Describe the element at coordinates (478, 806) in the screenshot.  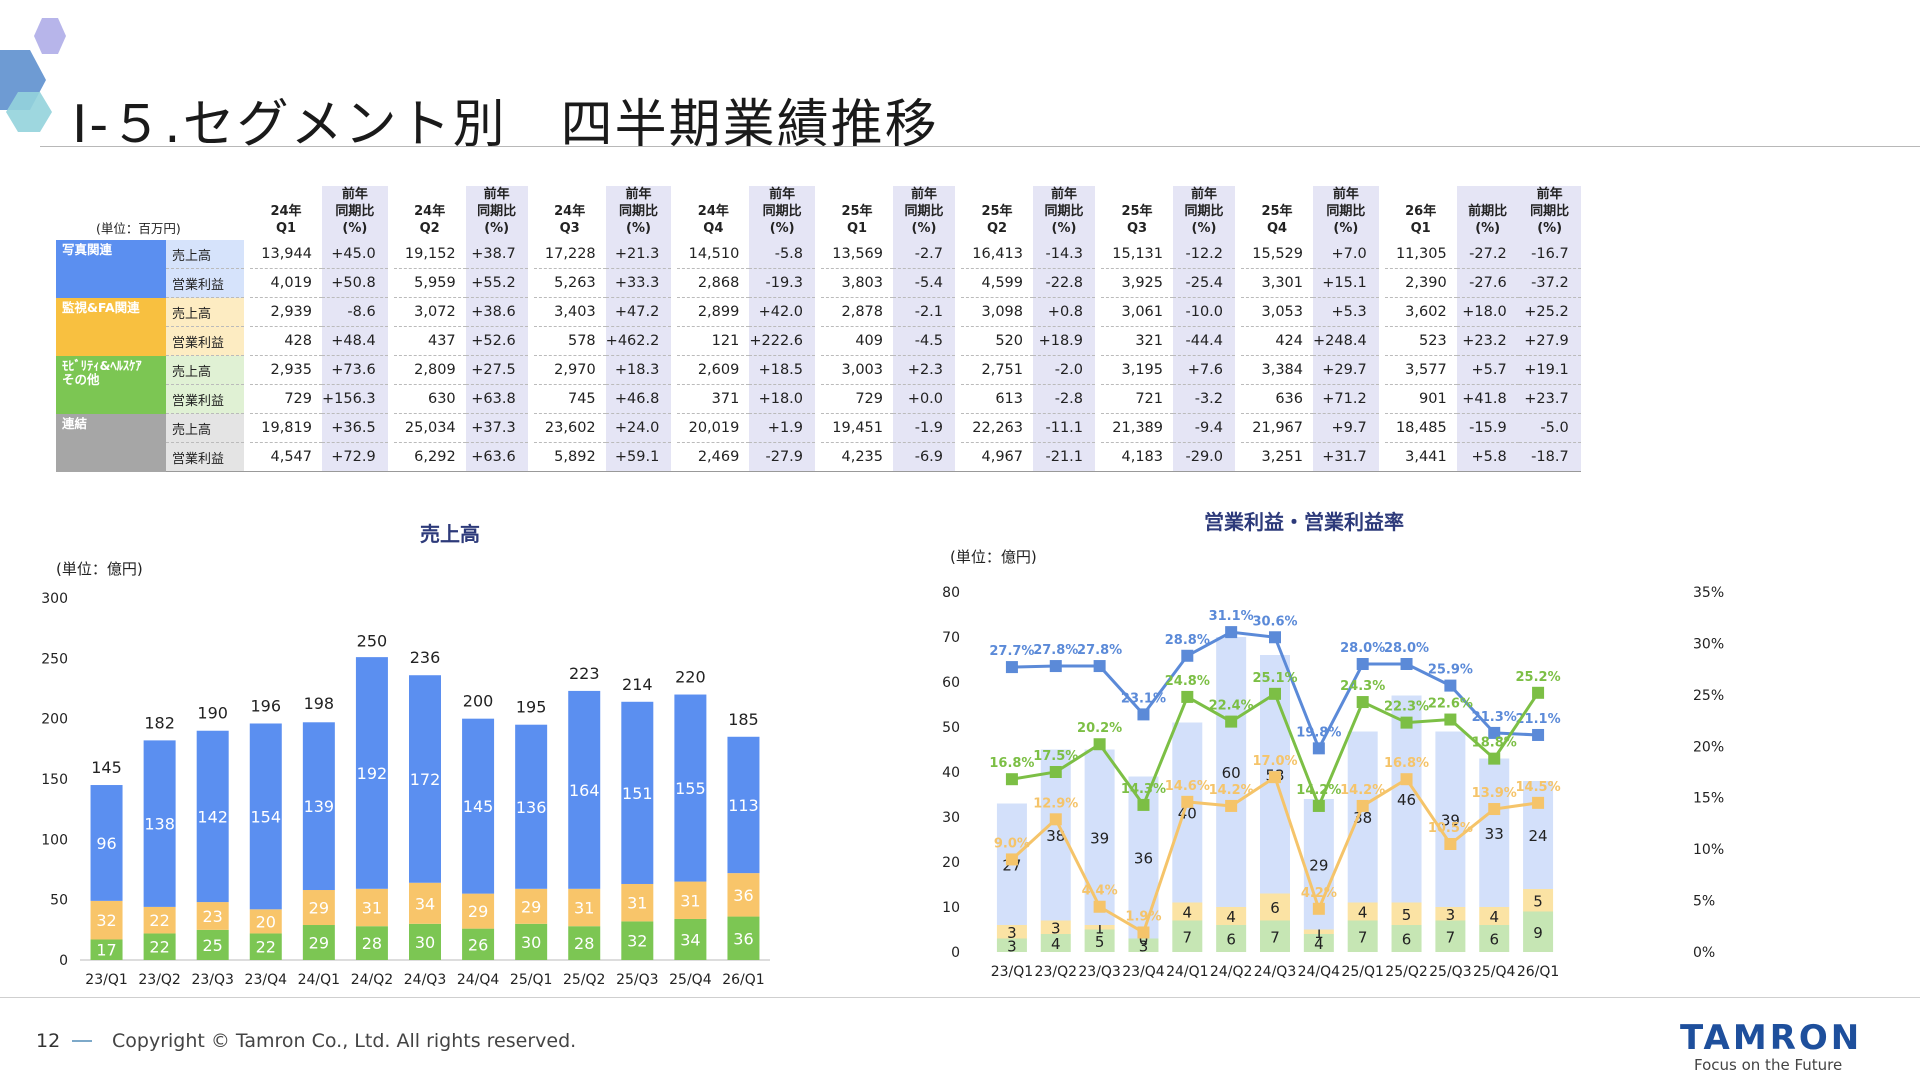
I see `data-label: 145` at that location.